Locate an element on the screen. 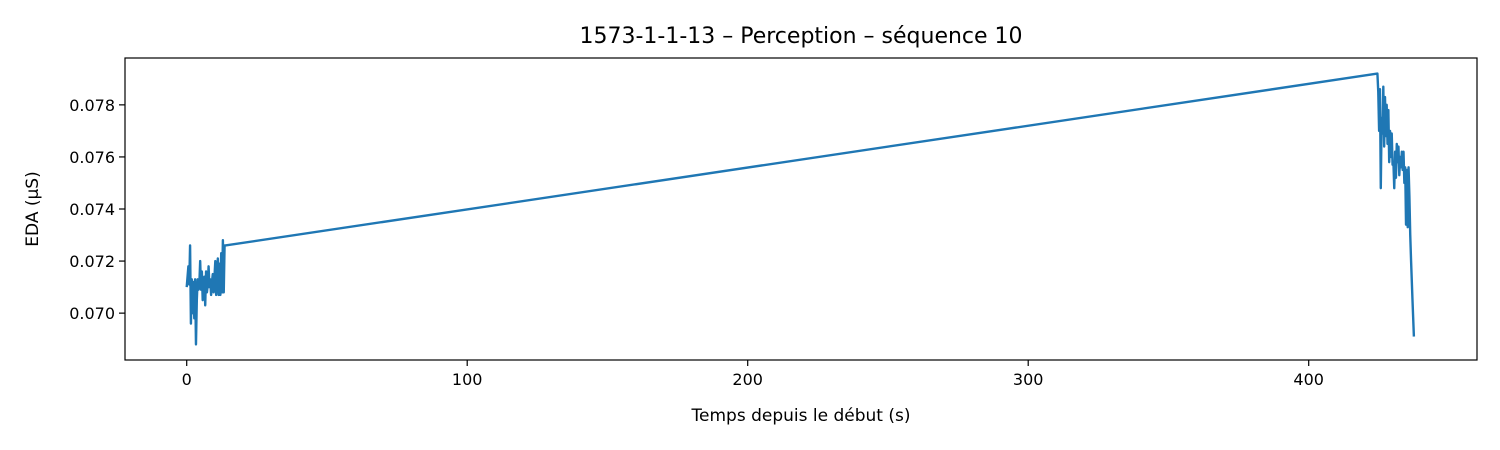 Image resolution: width=1500 pixels, height=450 pixels. x-tick-label: 0 is located at coordinates (187, 379).